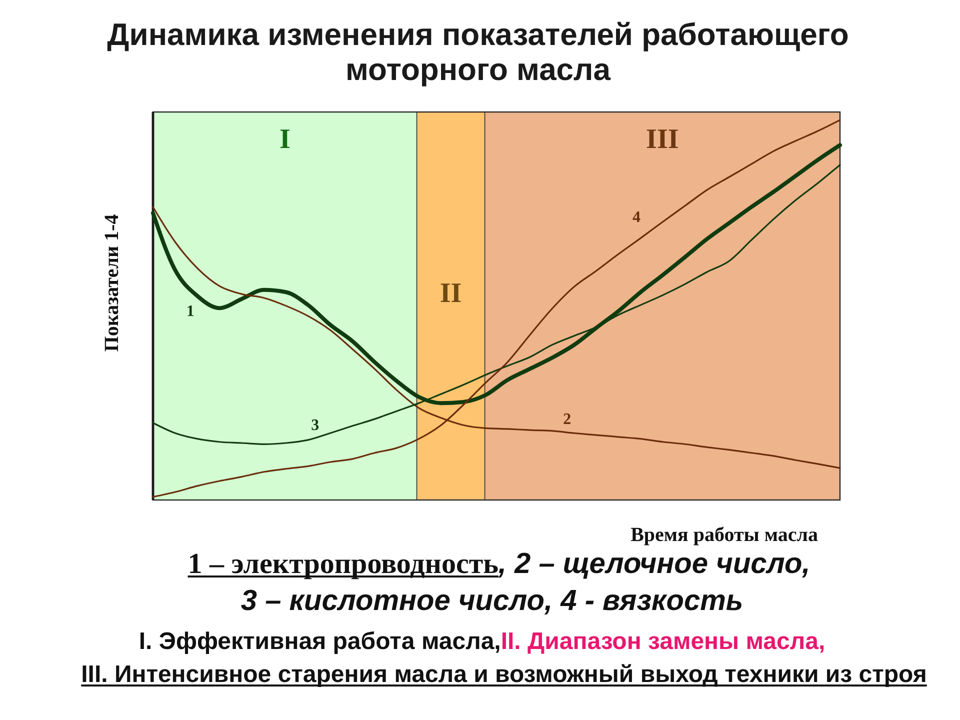  What do you see at coordinates (451, 294) in the screenshot?
I see `annotation: II` at bounding box center [451, 294].